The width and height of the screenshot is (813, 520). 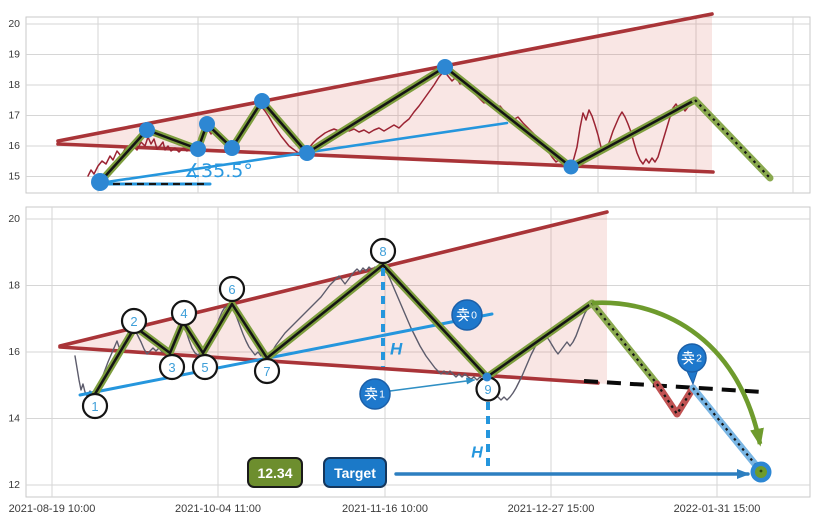 I want to click on svg-text: 2022-01-31 15:00, so click(x=717, y=509).